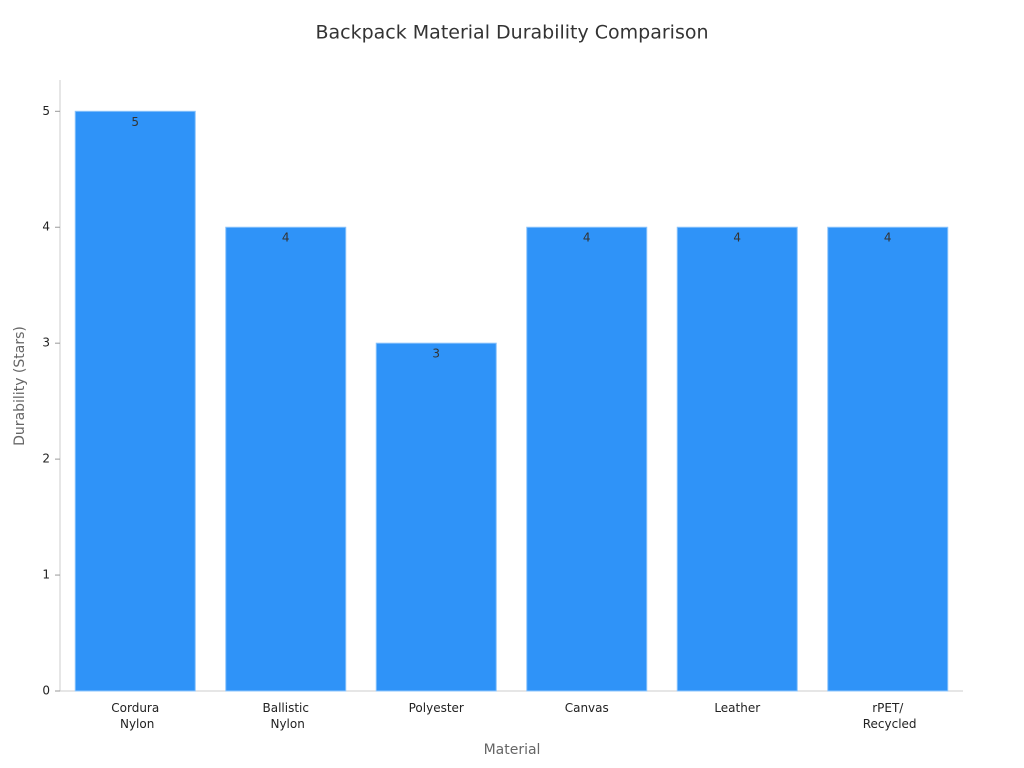 This screenshot has height=768, width=1024. Describe the element at coordinates (436, 708) in the screenshot. I see `x-tick-label: Polyester` at that location.